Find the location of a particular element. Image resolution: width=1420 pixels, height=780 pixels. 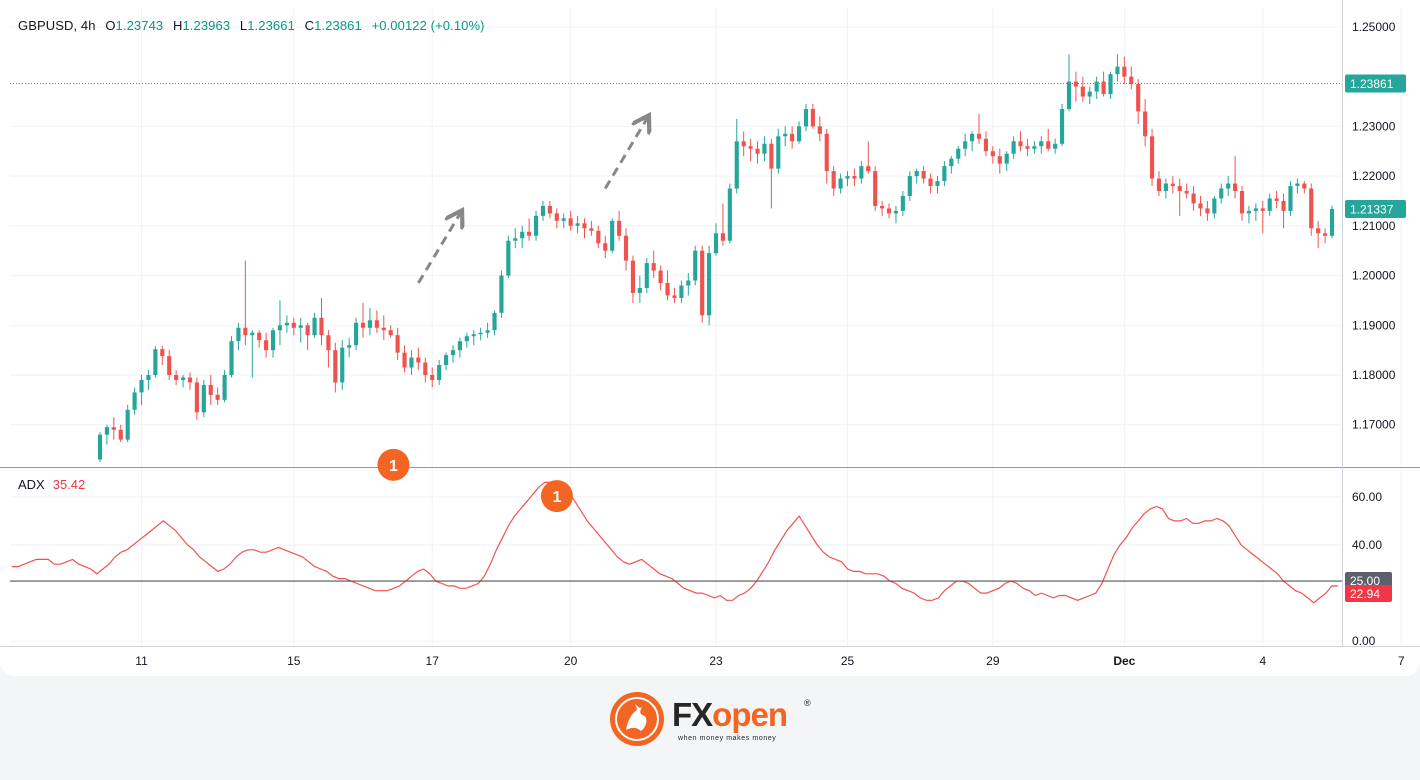

symbol-label: GBPUSD, 4h is located at coordinates (57, 25).